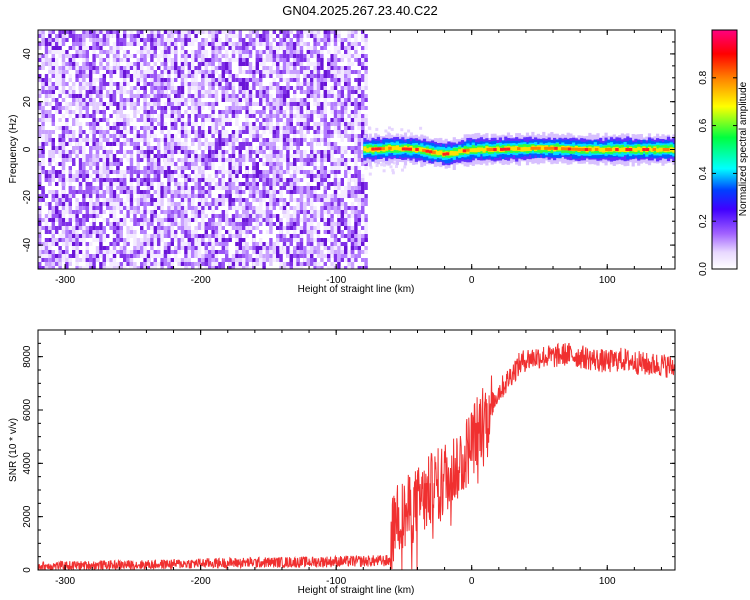  I want to click on heatmap-peak-cell, so click(549, 148).